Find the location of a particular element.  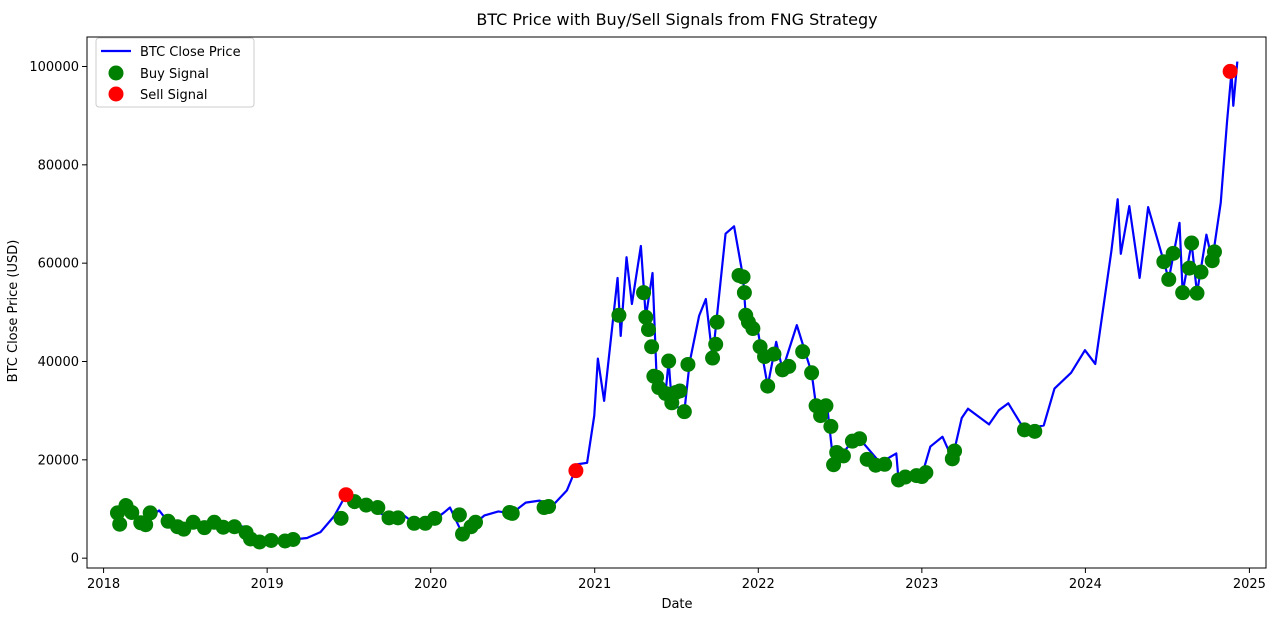

y-tick-label: 40000 is located at coordinates (58, 362).